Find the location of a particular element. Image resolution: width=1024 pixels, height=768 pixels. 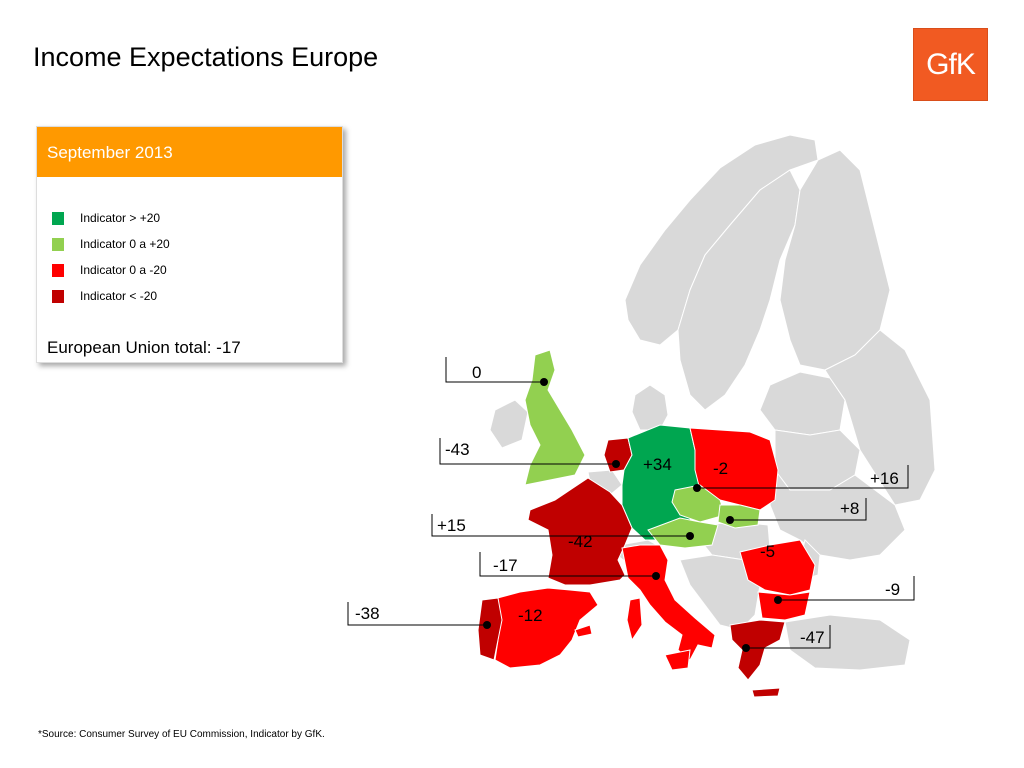

label-poland: -2 is located at coordinates (720, 468).